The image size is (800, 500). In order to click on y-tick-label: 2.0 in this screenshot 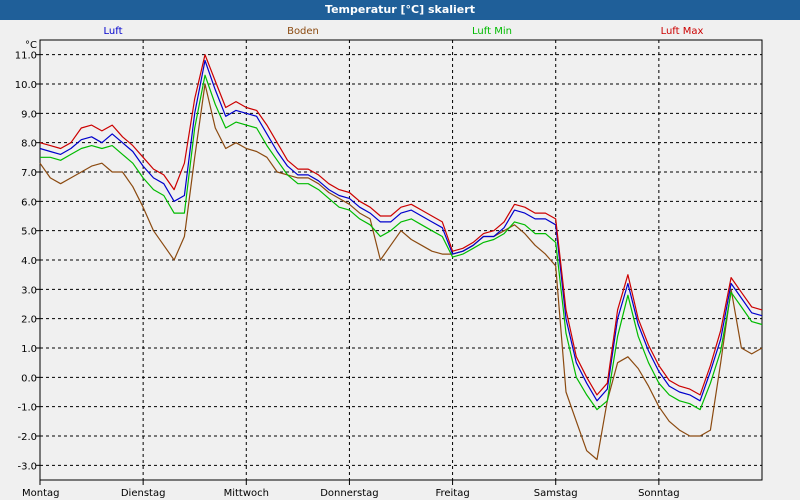, I will do `click(29, 320)`.